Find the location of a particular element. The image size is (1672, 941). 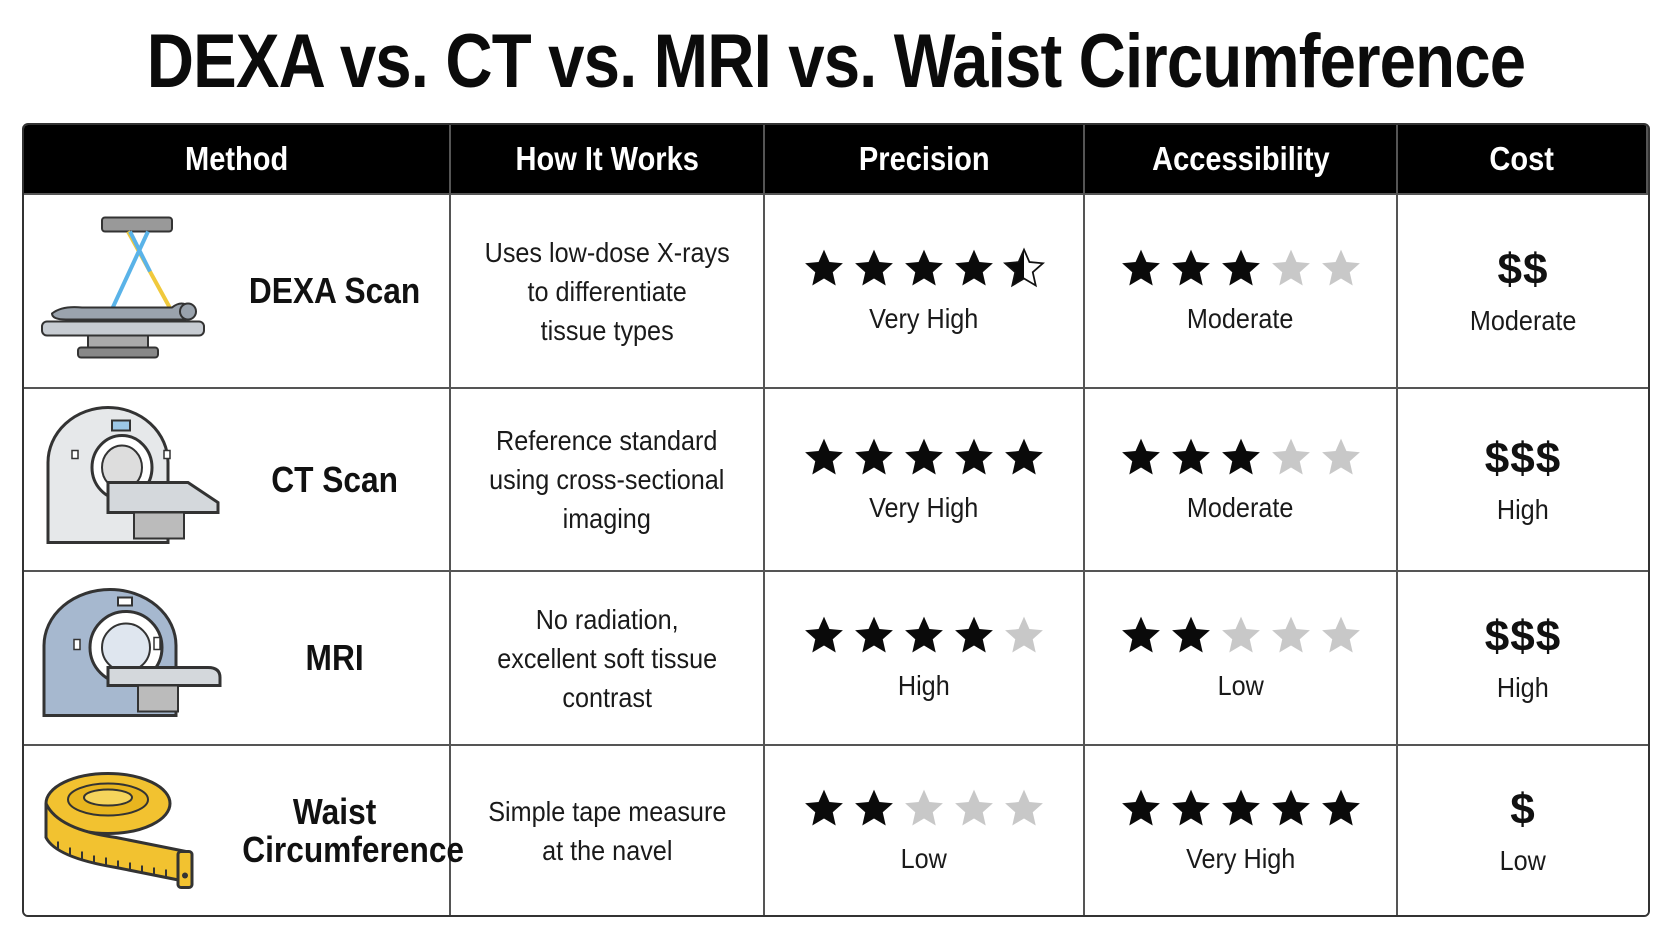

cost-cell: $ Low is located at coordinates (1523, 829).